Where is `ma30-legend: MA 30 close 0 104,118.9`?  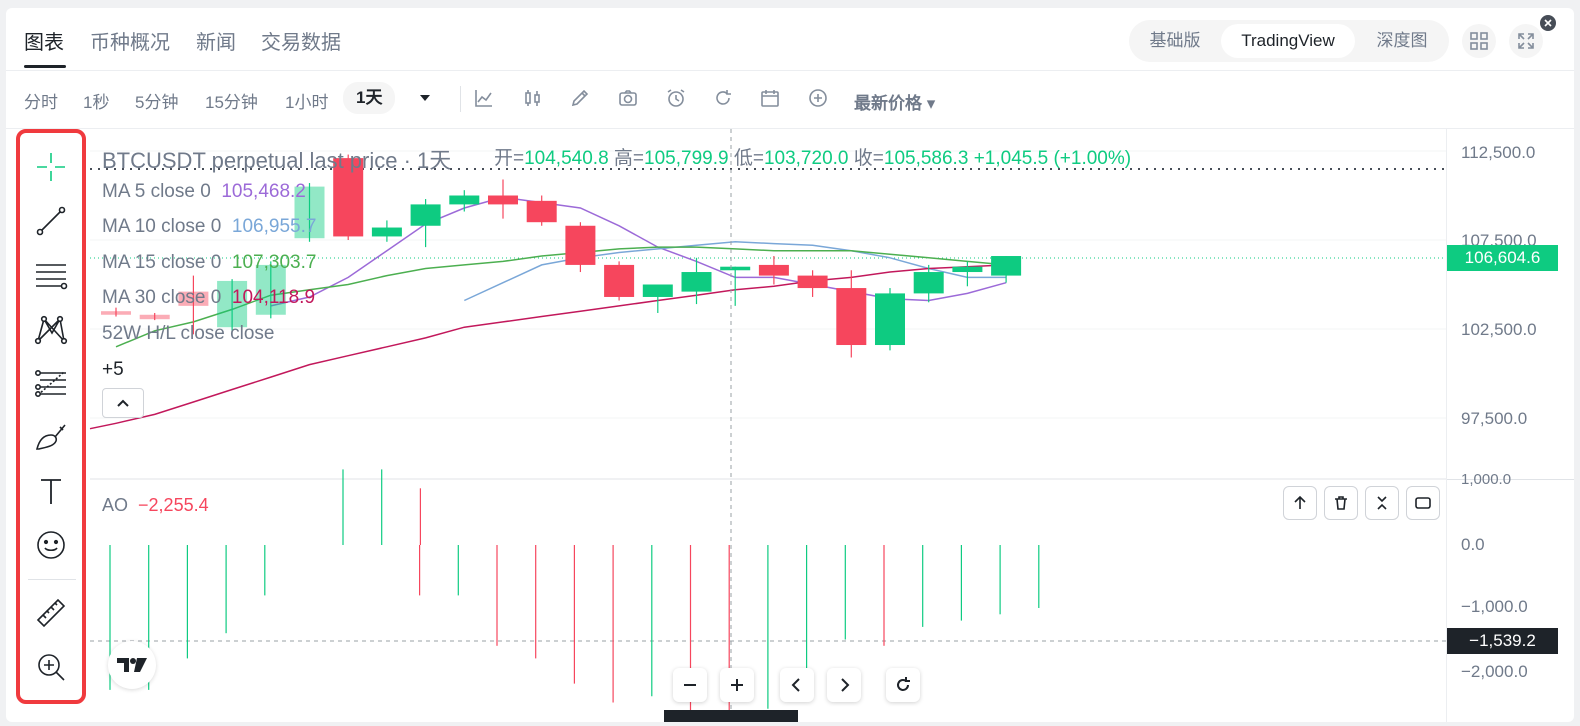
ma30-legend: MA 30 close 0 104,118.9 is located at coordinates (208, 298).